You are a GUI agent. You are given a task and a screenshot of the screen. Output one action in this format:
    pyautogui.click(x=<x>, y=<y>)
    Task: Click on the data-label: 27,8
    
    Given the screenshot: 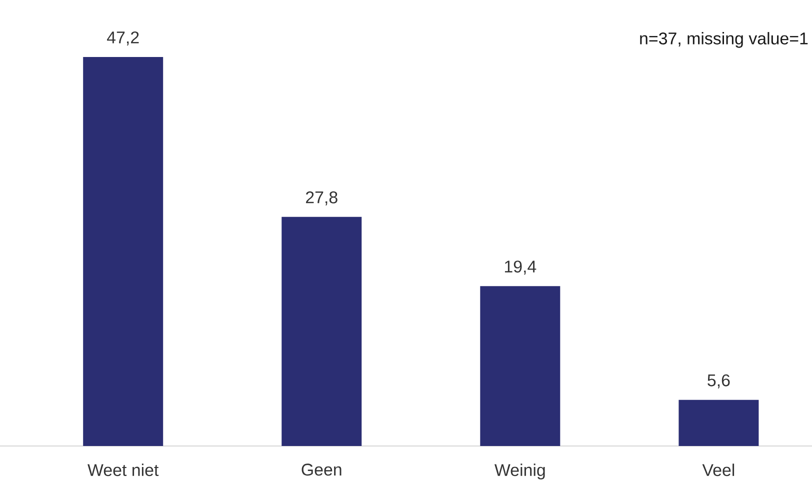 What is the action you would take?
    pyautogui.click(x=322, y=198)
    